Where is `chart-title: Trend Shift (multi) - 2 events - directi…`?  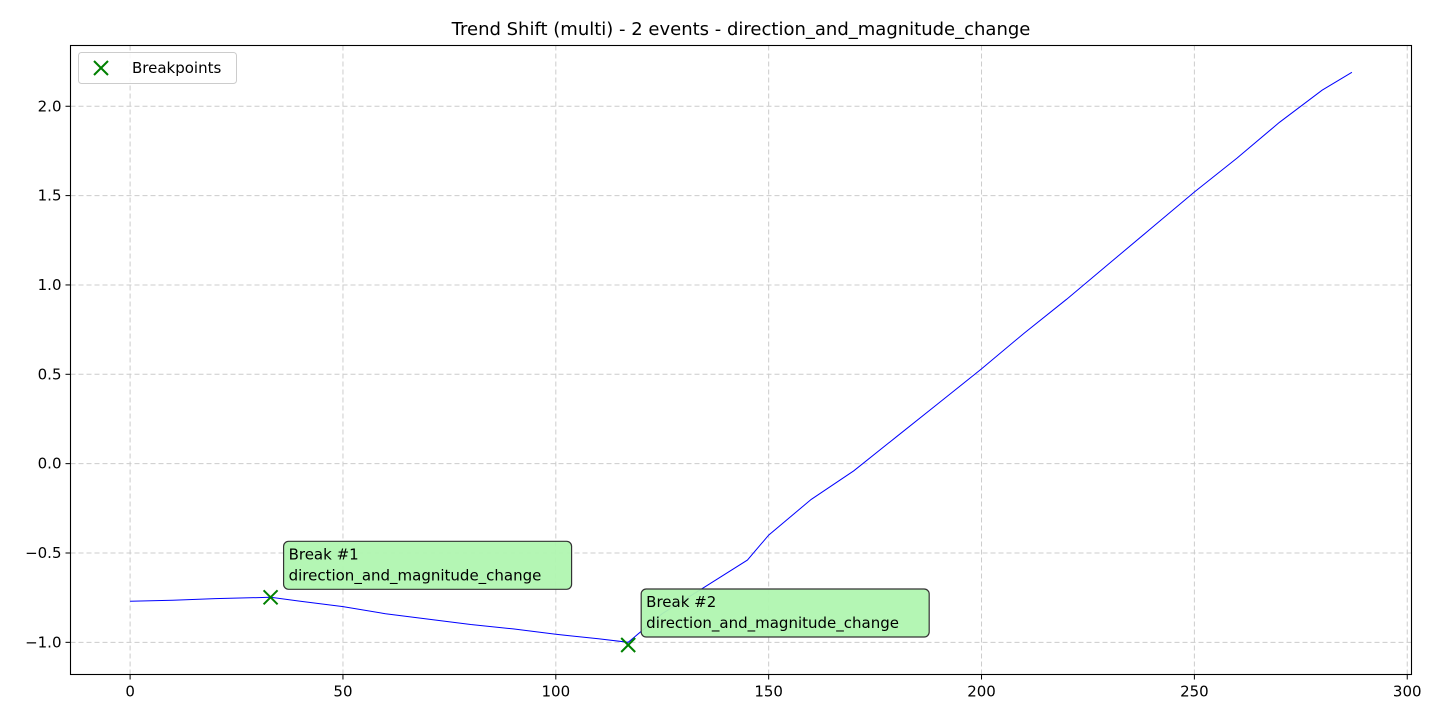
chart-title: Trend Shift (multi) - 2 events - directi… is located at coordinates (741, 29).